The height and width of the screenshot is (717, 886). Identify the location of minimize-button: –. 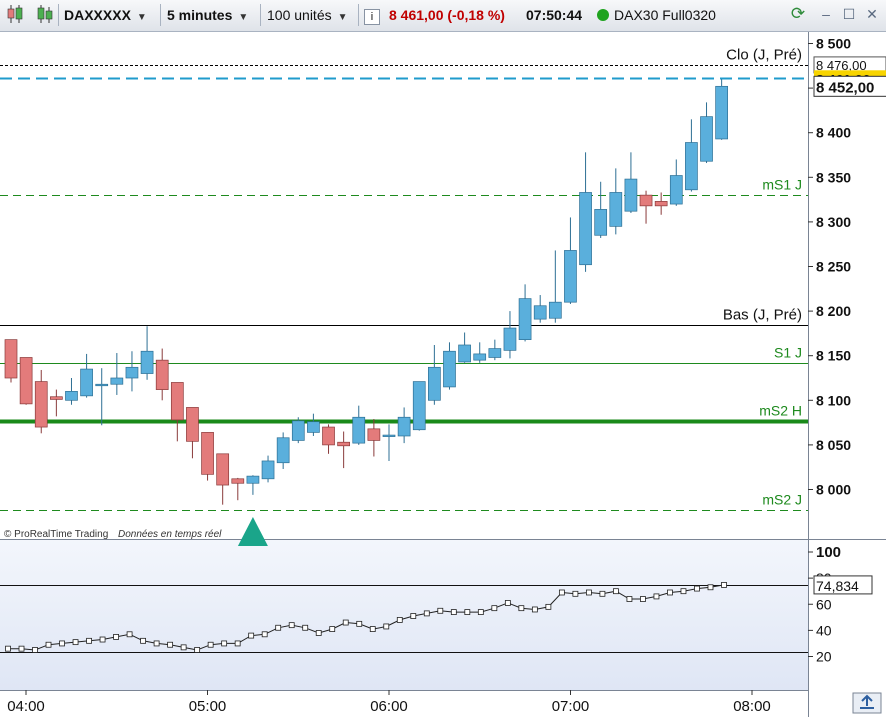
(826, 14).